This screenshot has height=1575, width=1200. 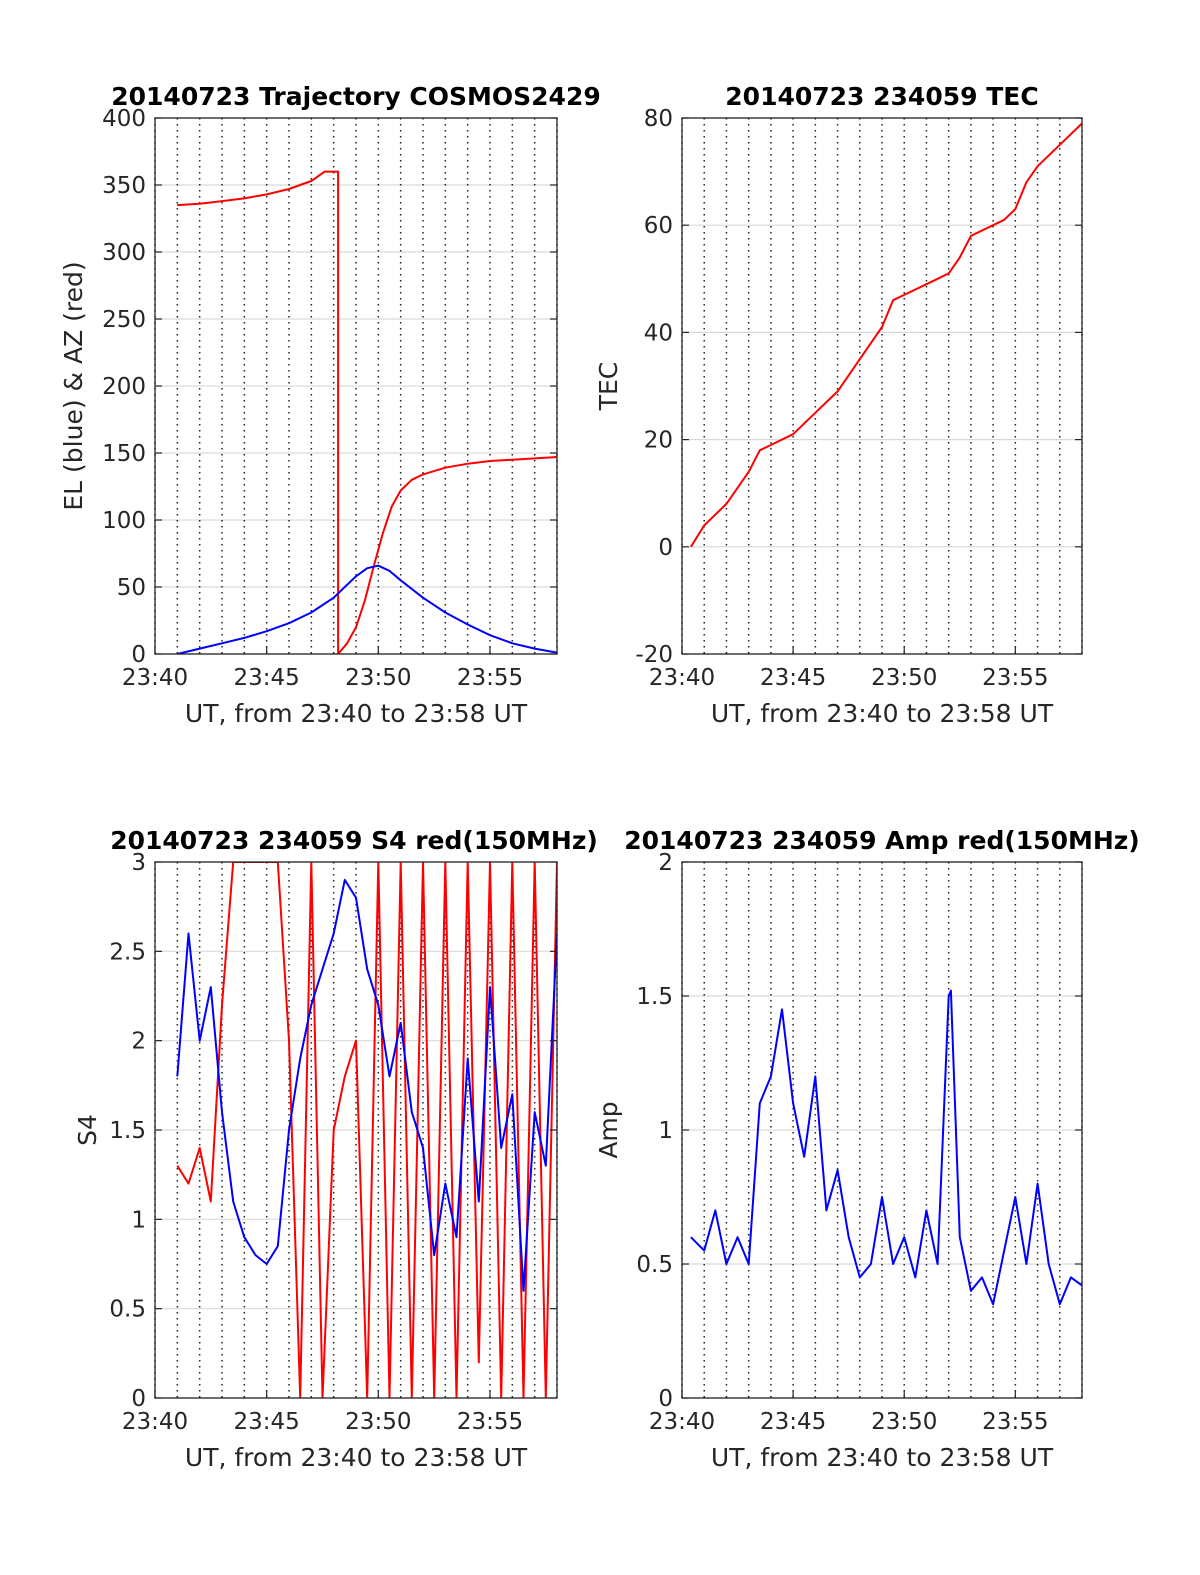 I want to click on trajectory-ytick-label-3: 150, so click(x=124, y=454).